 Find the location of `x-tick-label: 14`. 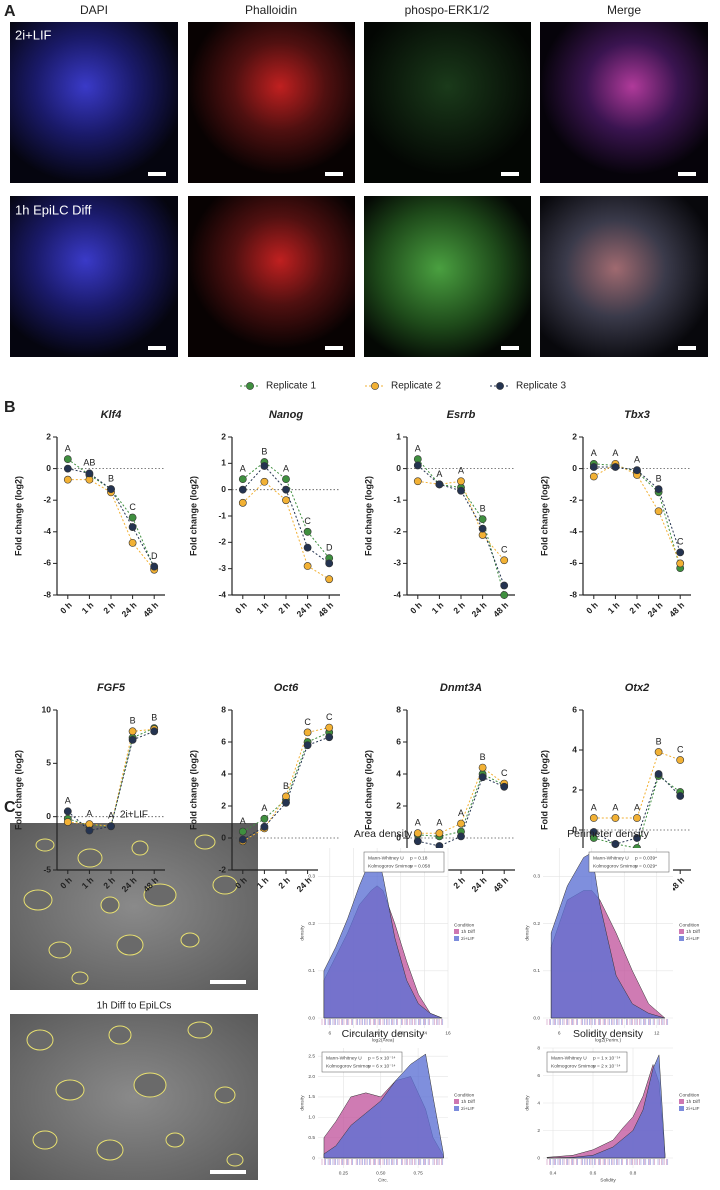

x-tick-label: 14 is located at coordinates (425, 1033).